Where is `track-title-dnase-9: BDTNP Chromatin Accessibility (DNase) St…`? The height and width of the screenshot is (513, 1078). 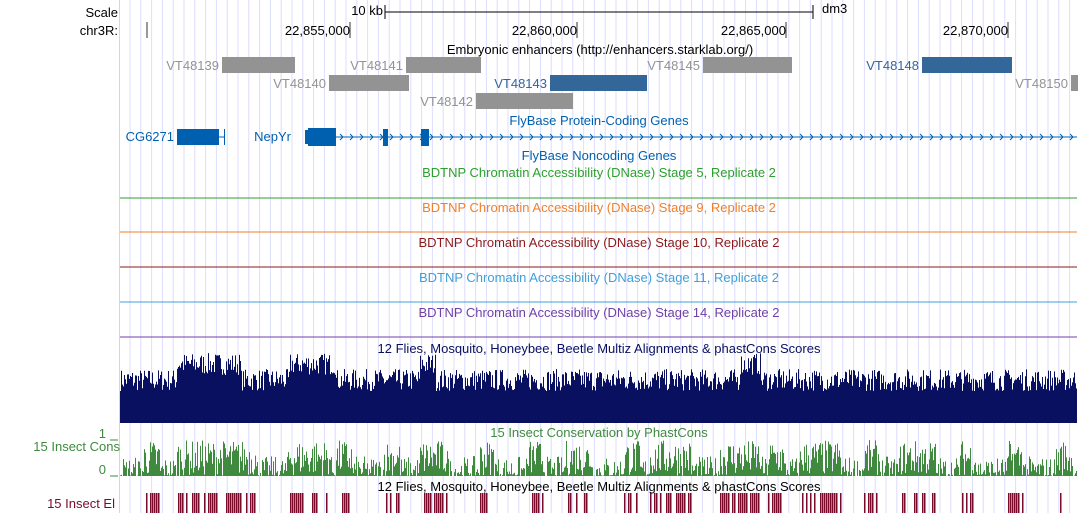 track-title-dnase-9: BDTNP Chromatin Accessibility (DNase) St… is located at coordinates (599, 207).